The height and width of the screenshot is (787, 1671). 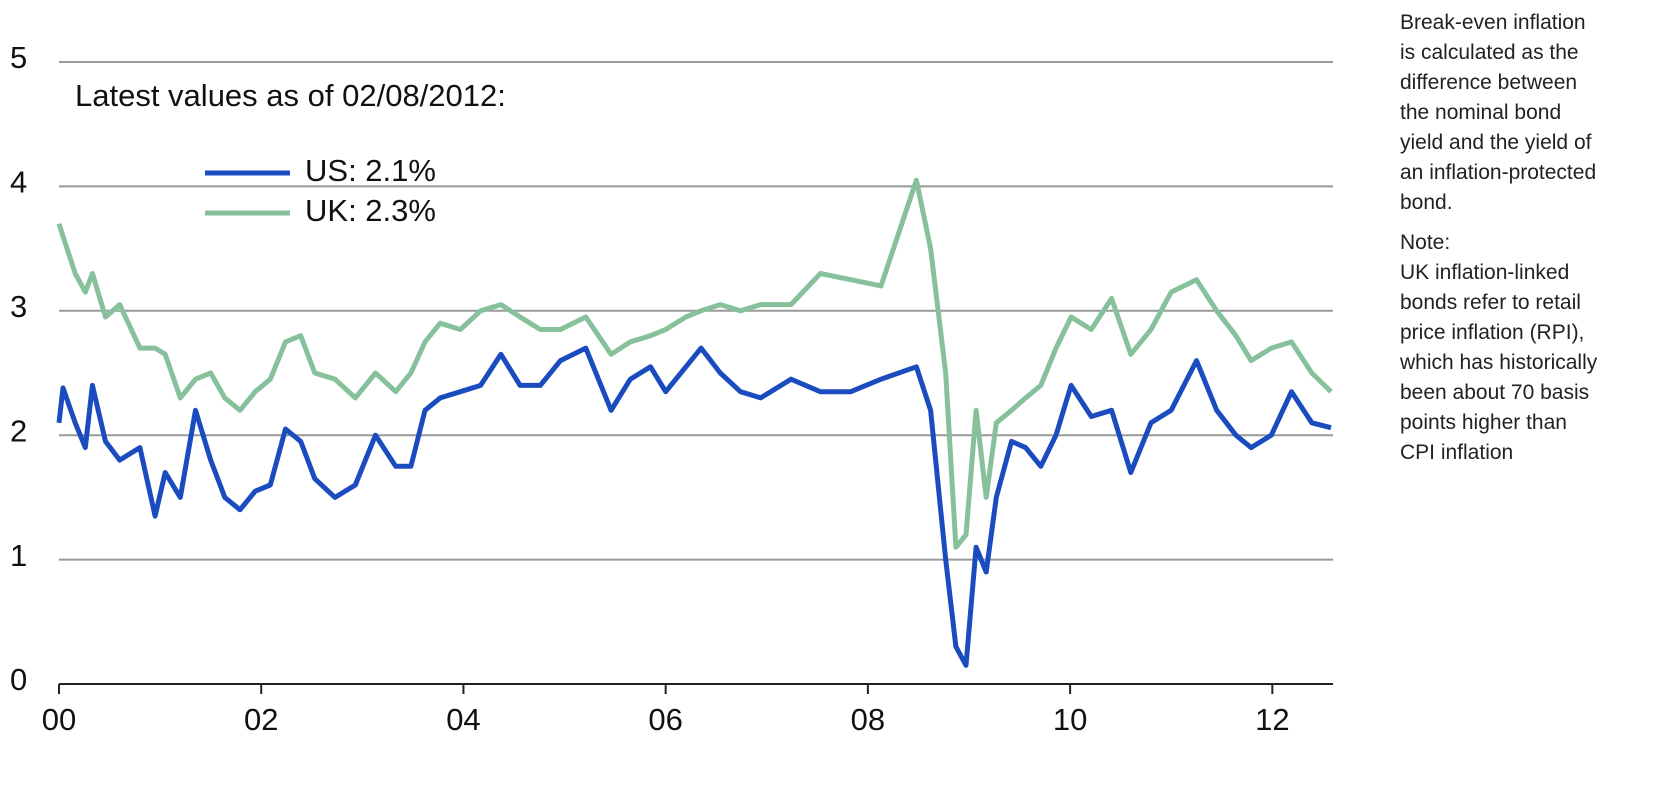 I want to click on x-tick-label: 10, so click(x=1070, y=719).